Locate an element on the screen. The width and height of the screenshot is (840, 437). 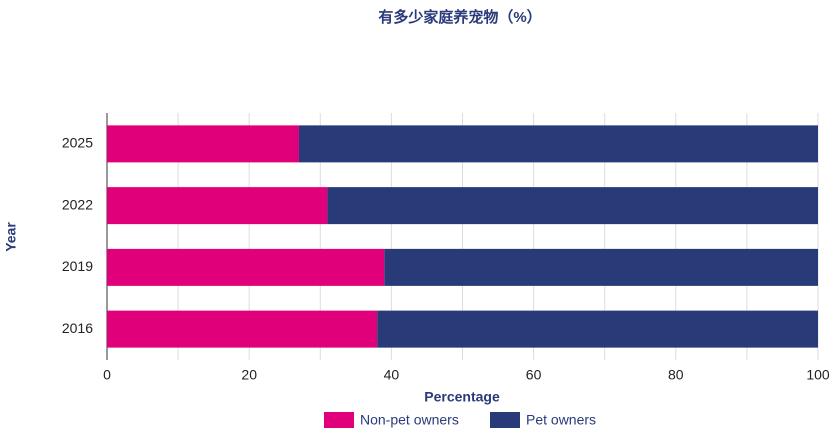
legend-label: Non-pet owners is located at coordinates (409, 420).